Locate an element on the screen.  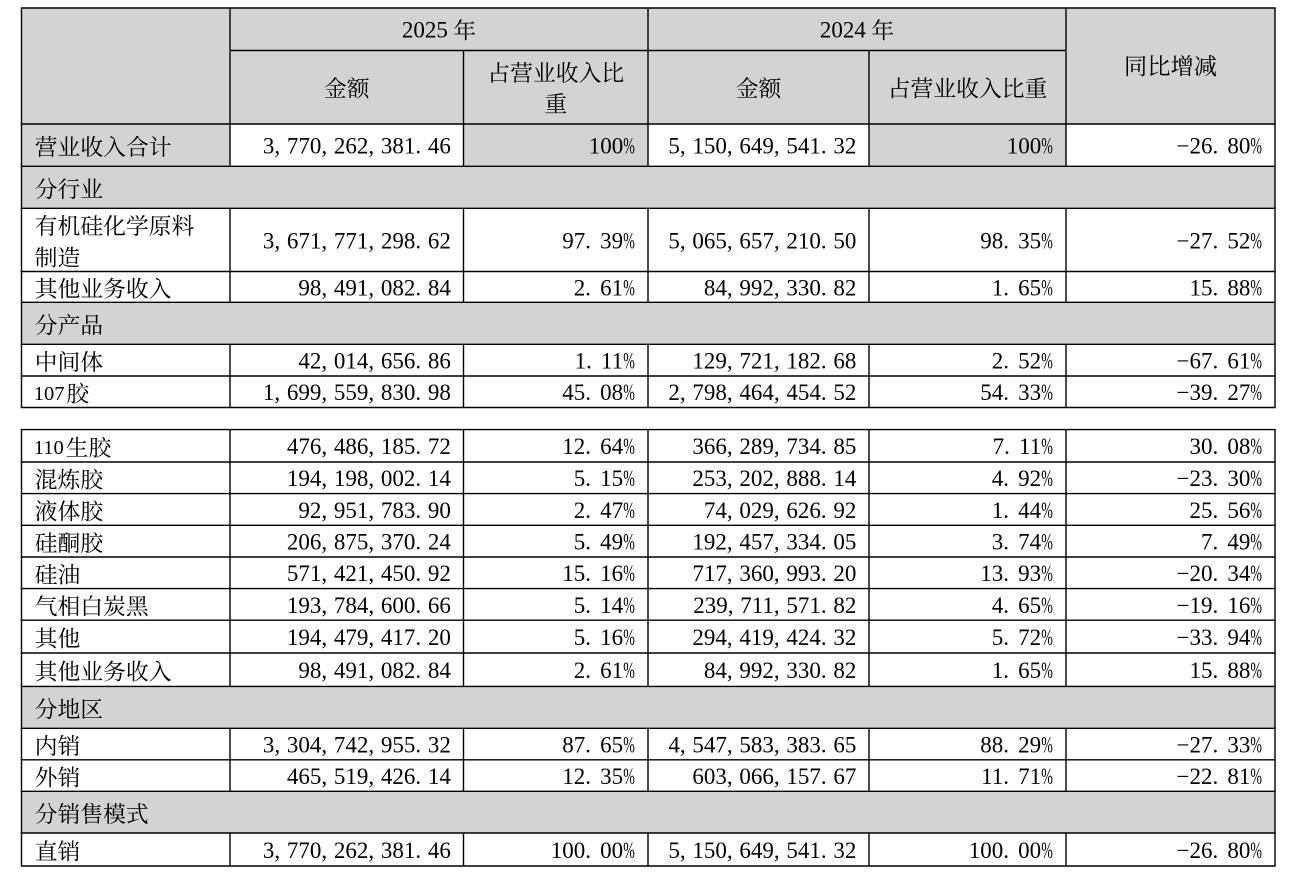
svg-text: 1. 65 is located at coordinates (1016, 670).